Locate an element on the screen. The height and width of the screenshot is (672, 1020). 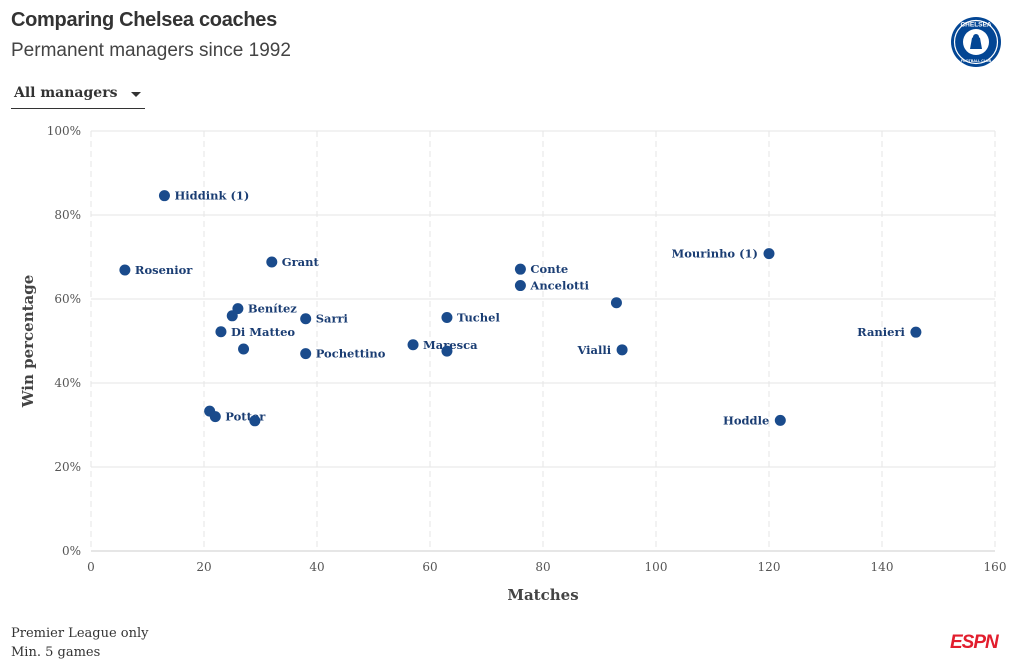
y-tick-label: 20% is located at coordinates (67, 467).